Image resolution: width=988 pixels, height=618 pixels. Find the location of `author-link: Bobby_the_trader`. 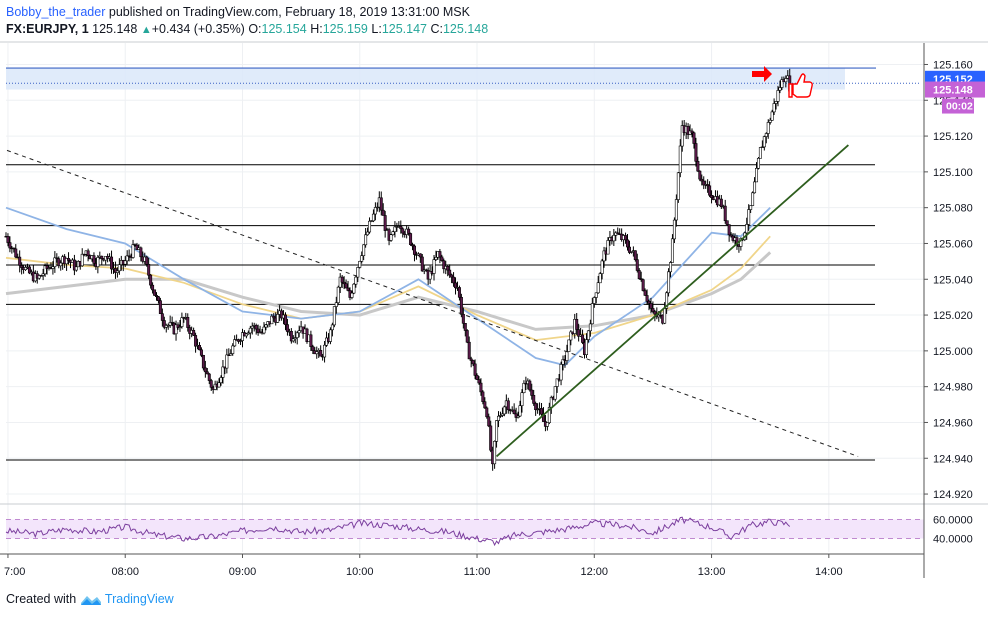

author-link: Bobby_the_trader is located at coordinates (56, 12).